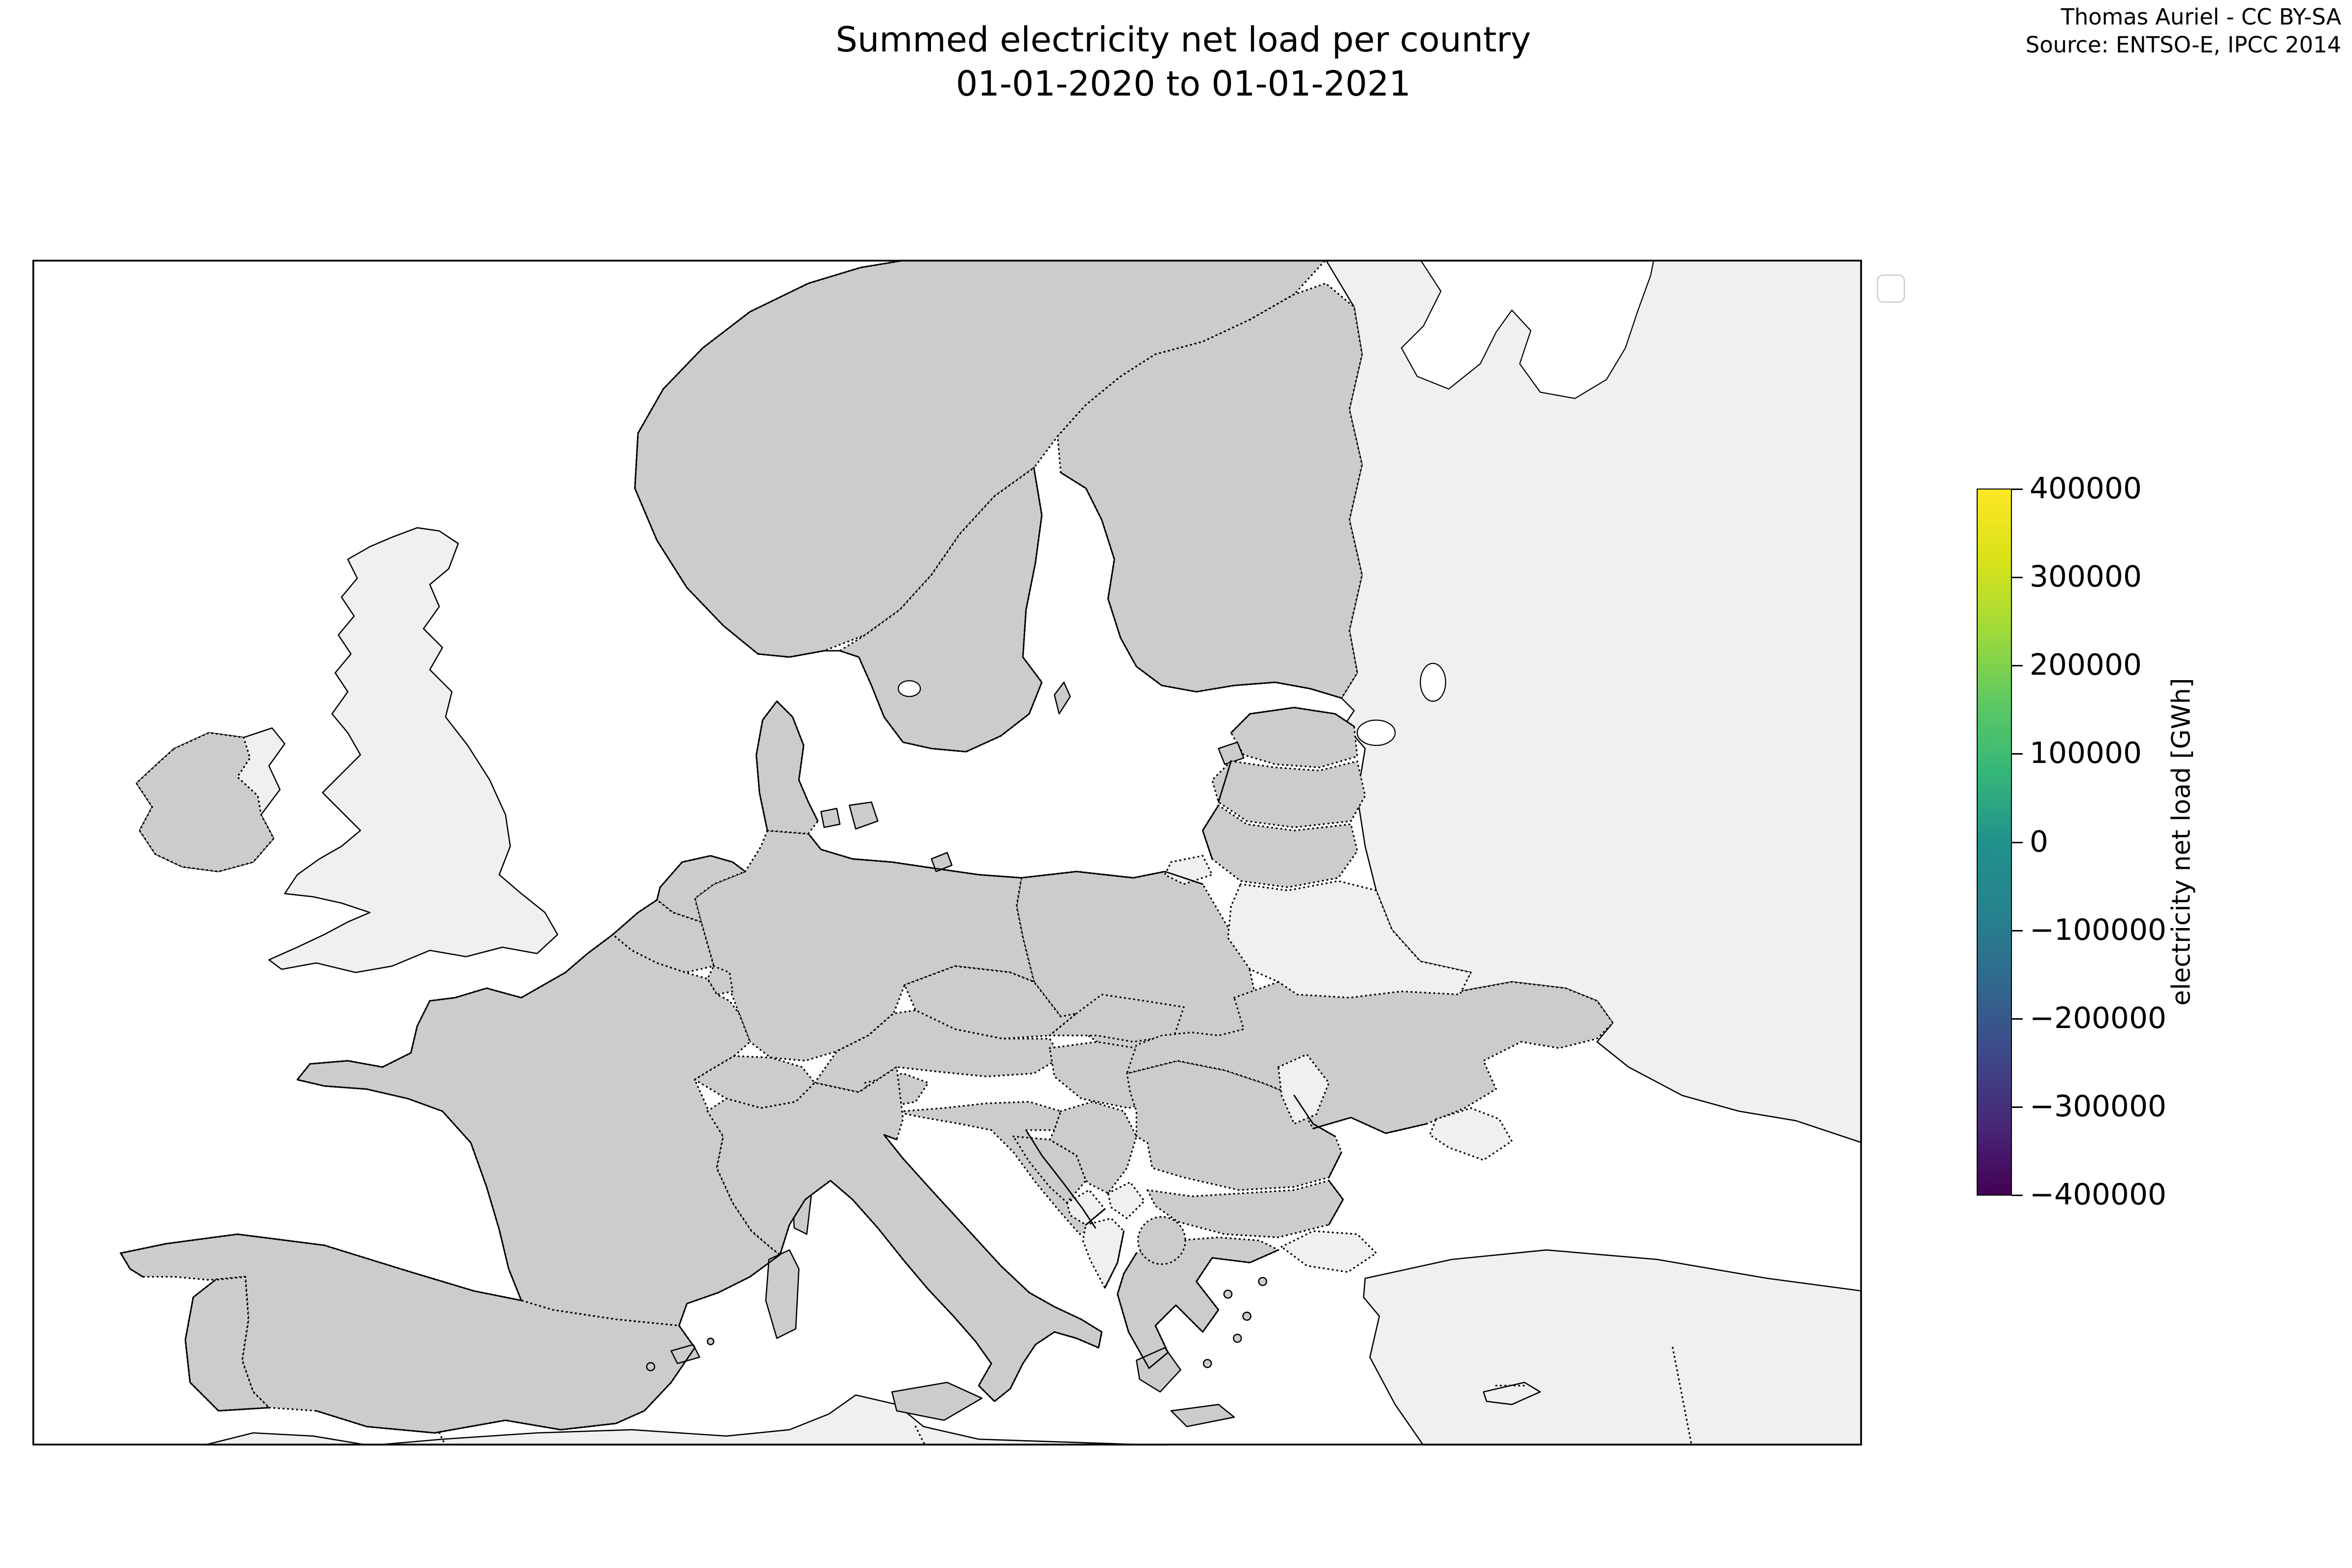 The width and height of the screenshot is (2352, 1568). I want to click on coast-sweden-finland, so click(1050, 610).